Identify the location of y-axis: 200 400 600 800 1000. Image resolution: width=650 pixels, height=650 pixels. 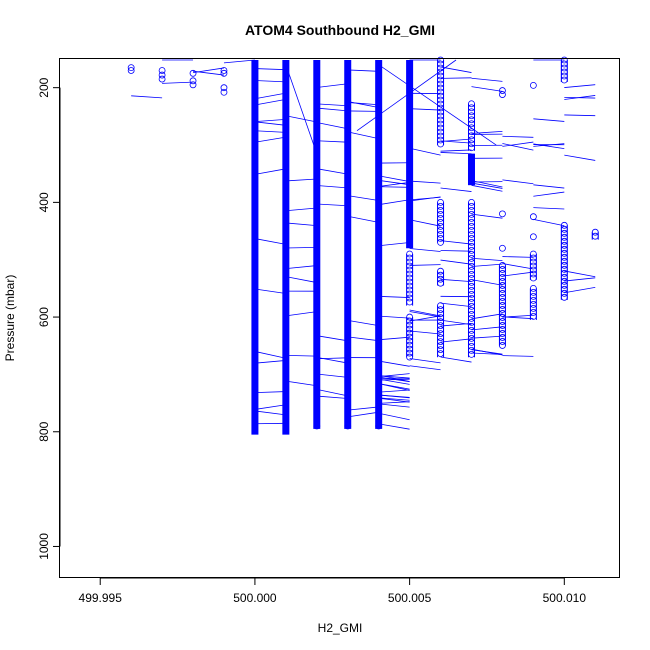
(49, 318).